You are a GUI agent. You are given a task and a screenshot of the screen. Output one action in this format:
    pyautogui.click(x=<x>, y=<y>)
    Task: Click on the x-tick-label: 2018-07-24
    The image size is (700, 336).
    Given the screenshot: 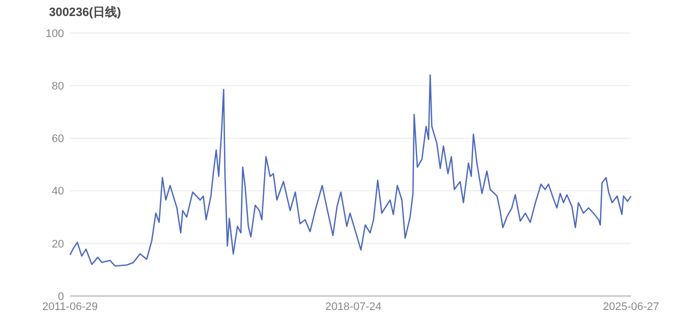 What is the action you would take?
    pyautogui.click(x=353, y=307)
    